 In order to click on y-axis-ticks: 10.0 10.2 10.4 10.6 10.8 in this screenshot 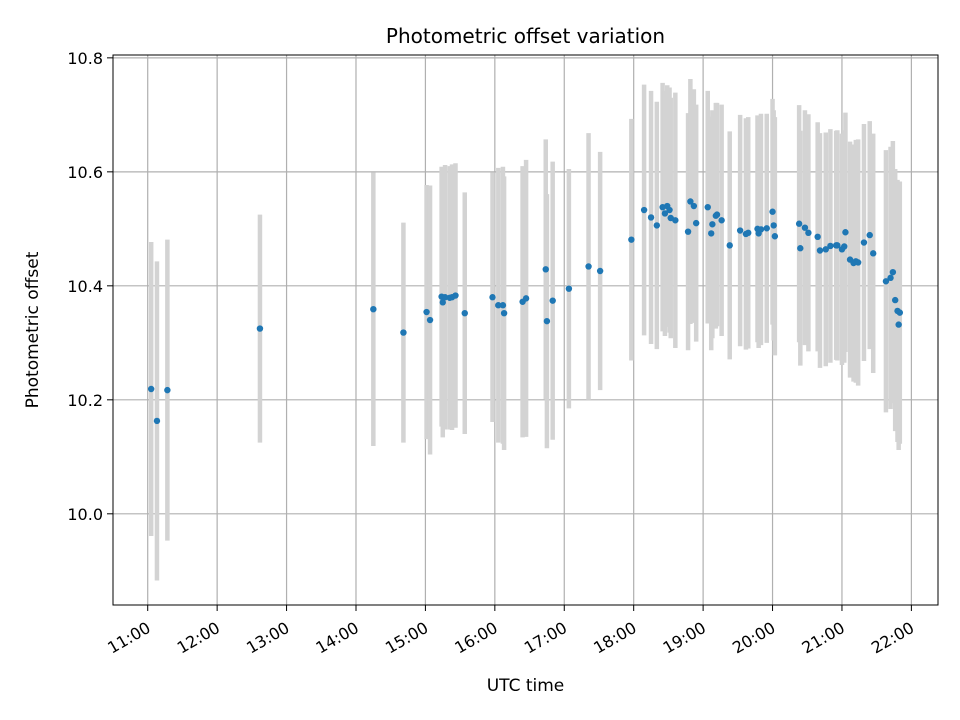, I will do `click(90, 286)`.